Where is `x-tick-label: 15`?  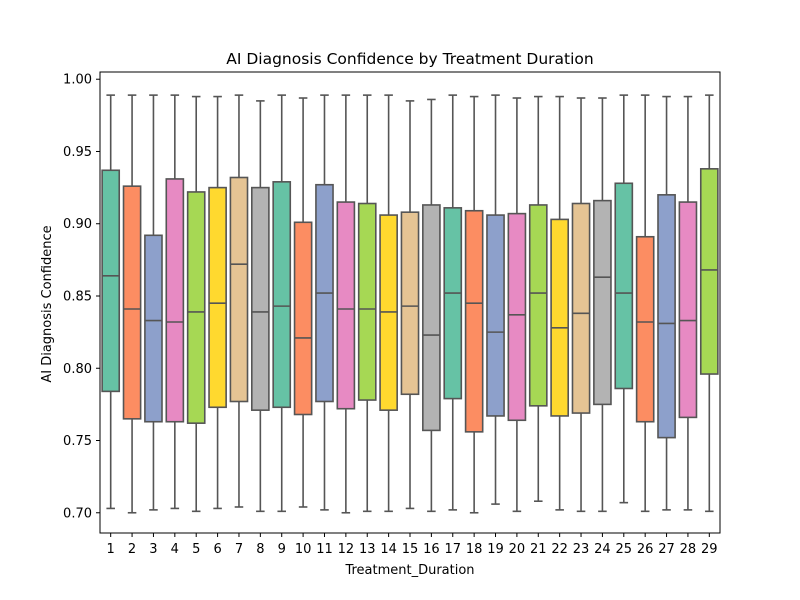
x-tick-label: 15 is located at coordinates (410, 549).